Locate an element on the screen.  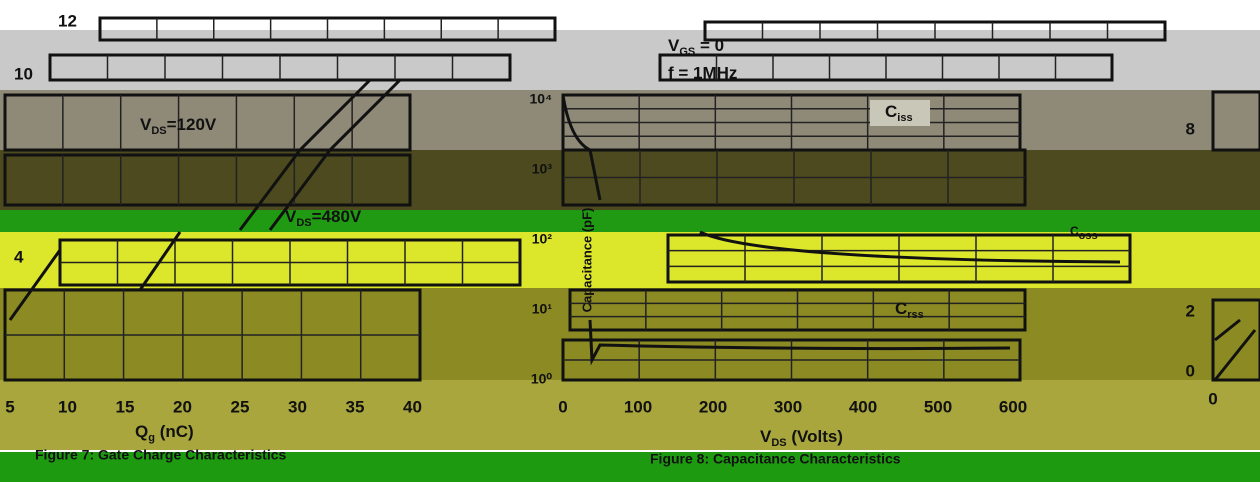
series-label: Crss is located at coordinates (909, 309).